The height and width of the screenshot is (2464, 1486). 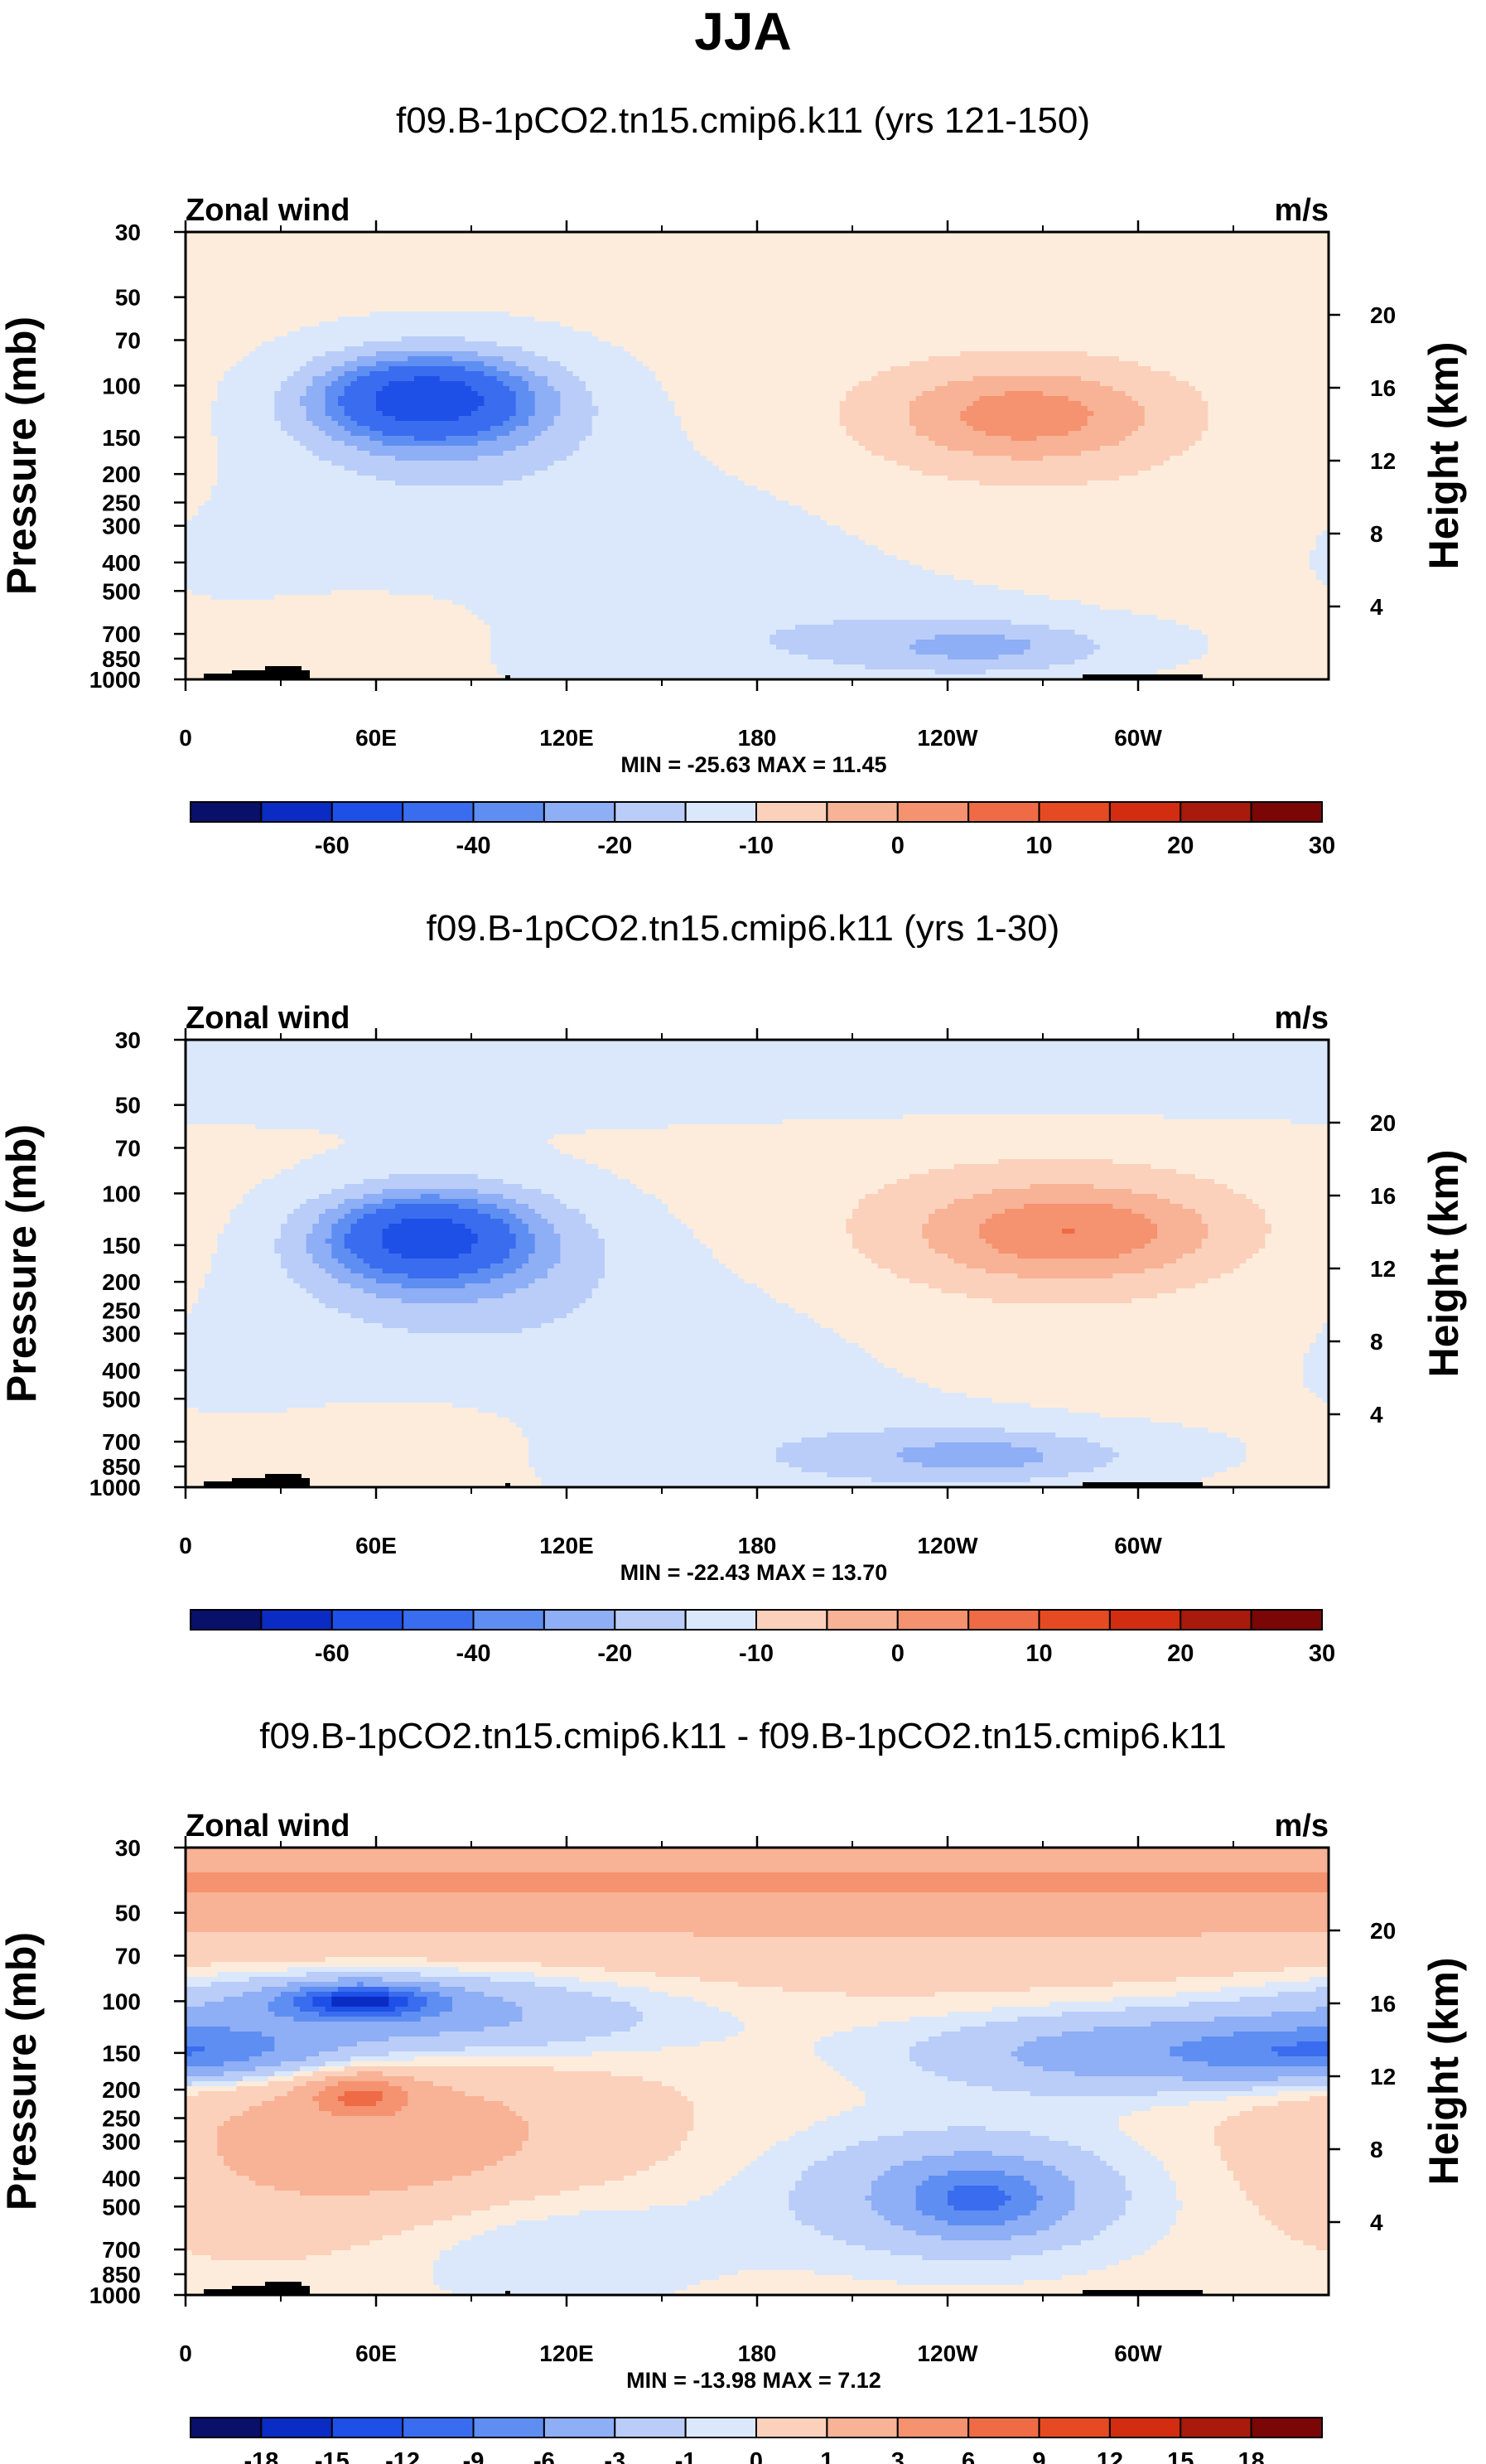 What do you see at coordinates (1138, 738) in the screenshot?
I see `x-tick-label: 60W` at bounding box center [1138, 738].